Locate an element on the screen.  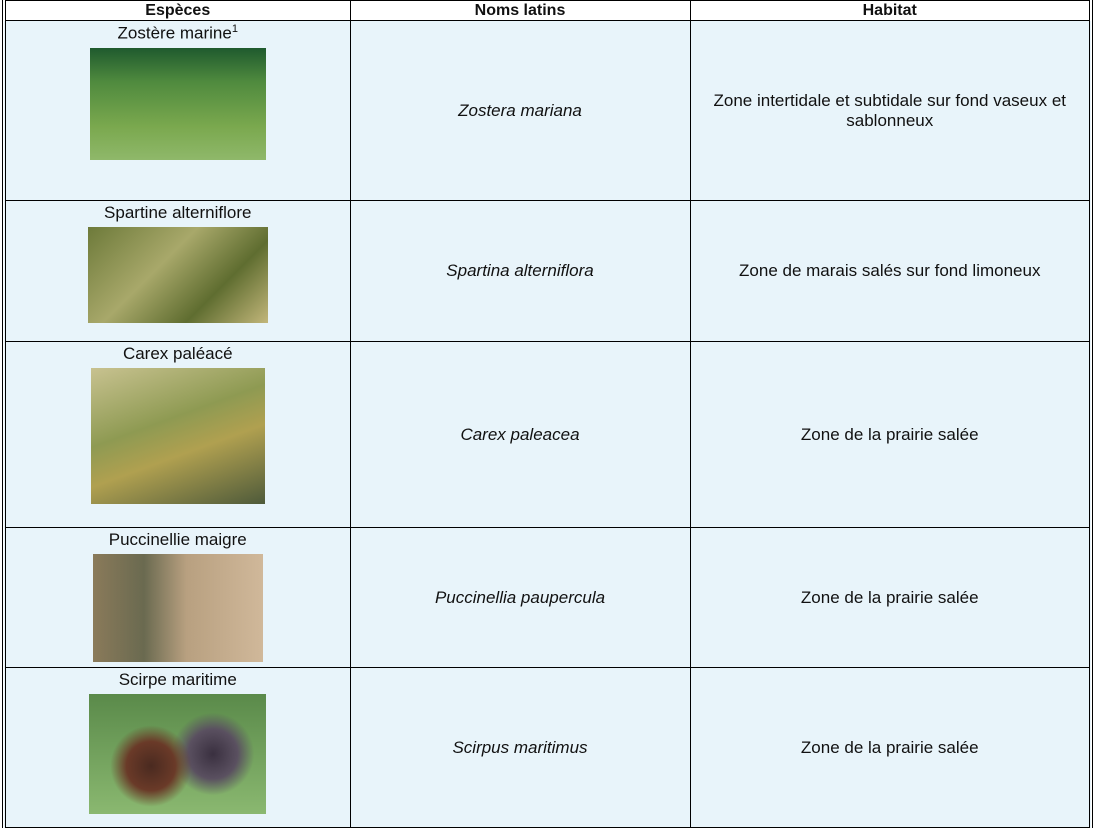
latin-cell: Carex paleacea is located at coordinates (520, 434).